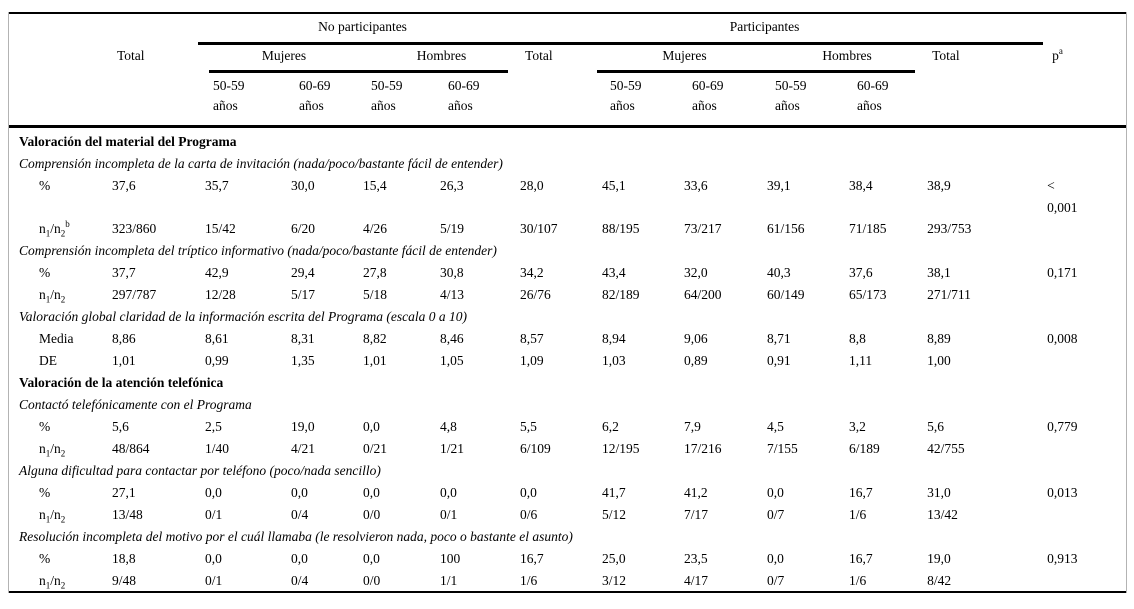 The width and height of the screenshot is (1134, 609). What do you see at coordinates (696, 558) in the screenshot?
I see `data-cell: 23,5` at bounding box center [696, 558].